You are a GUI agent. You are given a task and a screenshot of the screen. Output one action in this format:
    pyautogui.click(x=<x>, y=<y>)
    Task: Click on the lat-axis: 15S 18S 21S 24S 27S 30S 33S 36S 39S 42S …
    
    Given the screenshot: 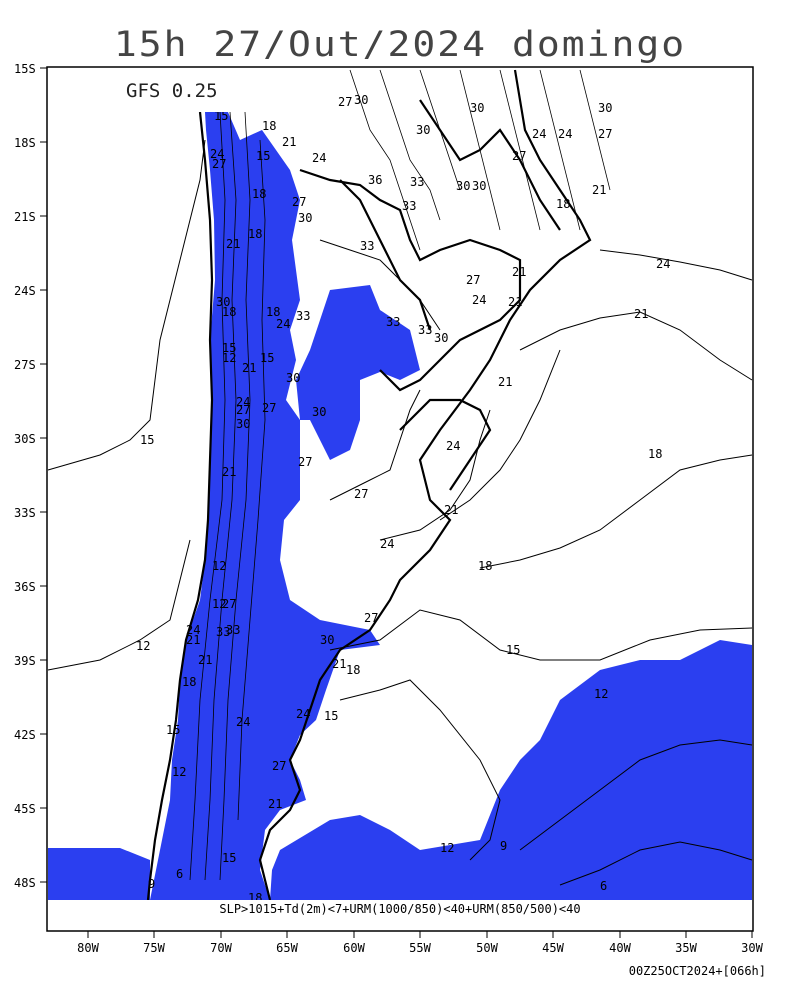 What is the action you would take?
    pyautogui.click(x=30, y=476)
    